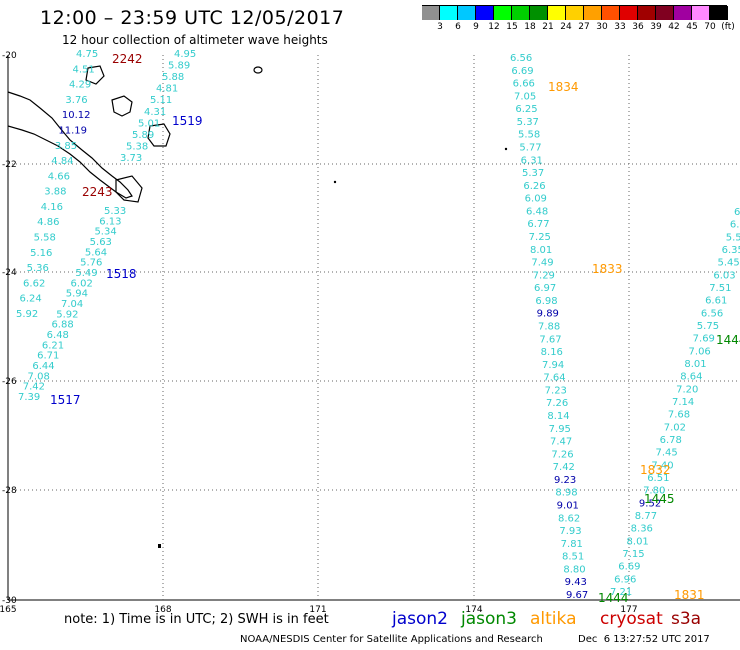 This screenshot has width=740, height=650. What do you see at coordinates (476, 27) in the screenshot?
I see `colorbar-tick-label: 9` at bounding box center [476, 27].